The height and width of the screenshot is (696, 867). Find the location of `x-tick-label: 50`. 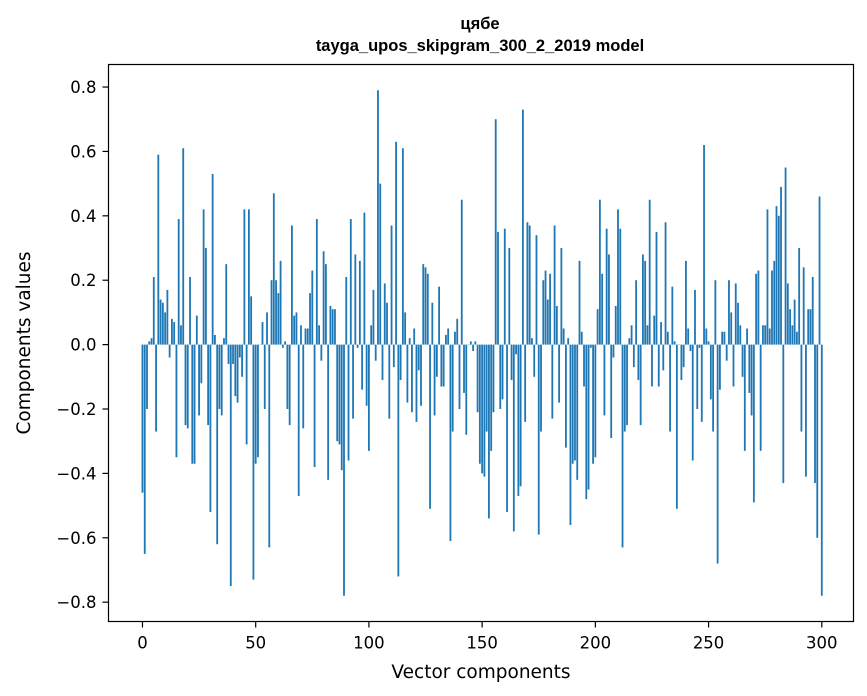

x-tick-label: 50 is located at coordinates (255, 643).